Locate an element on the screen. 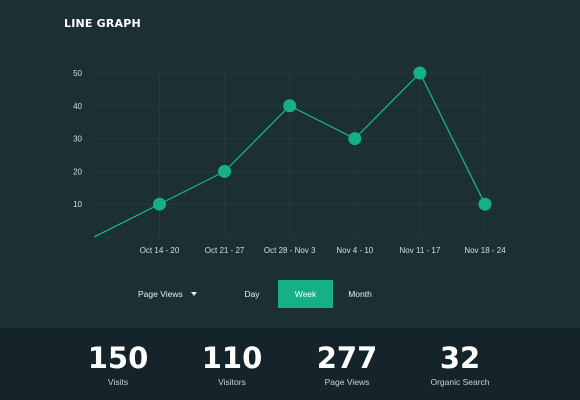 The width and height of the screenshot is (580, 400). y-tick-label: 30 is located at coordinates (77, 139).